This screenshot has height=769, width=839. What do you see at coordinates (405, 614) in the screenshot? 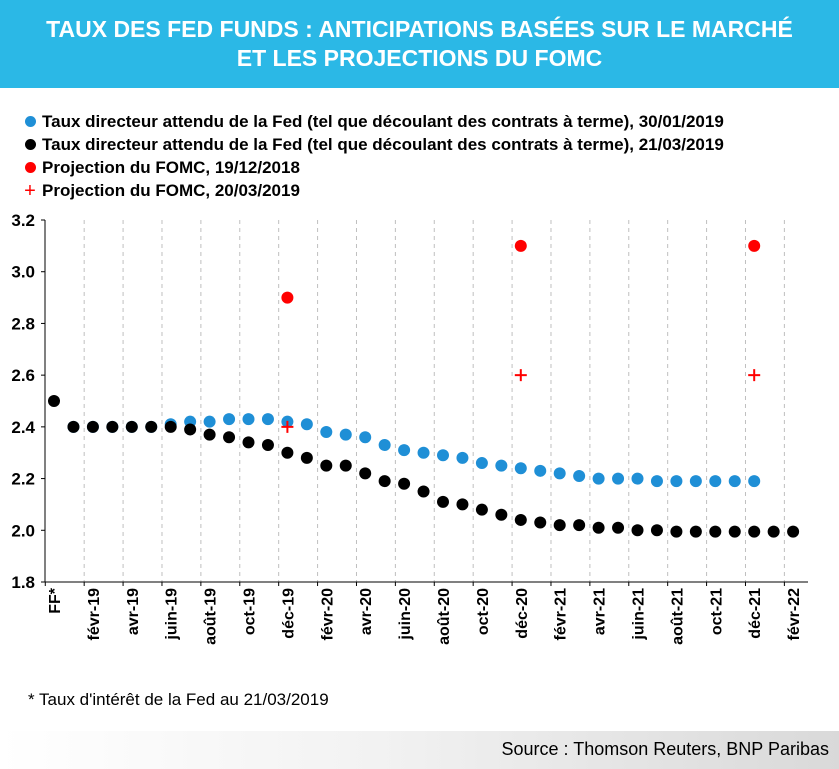
I see `x-tick-label: juin-20` at bounding box center [405, 614].